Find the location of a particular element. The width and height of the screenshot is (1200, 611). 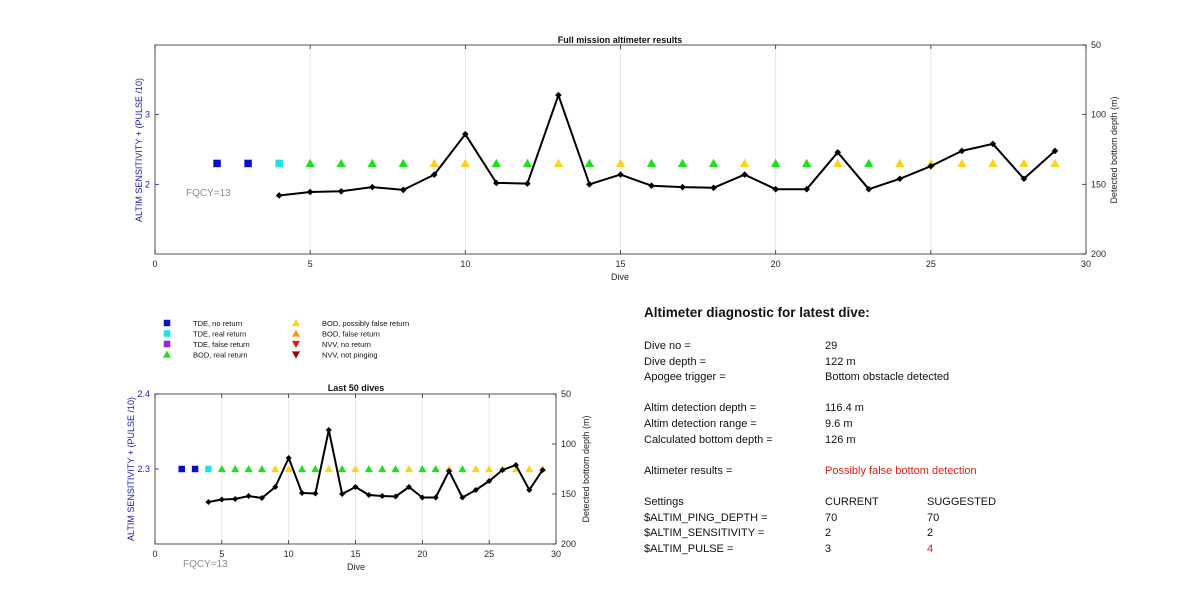

setting-name: $ALTIM_PULSE = is located at coordinates (689, 548).